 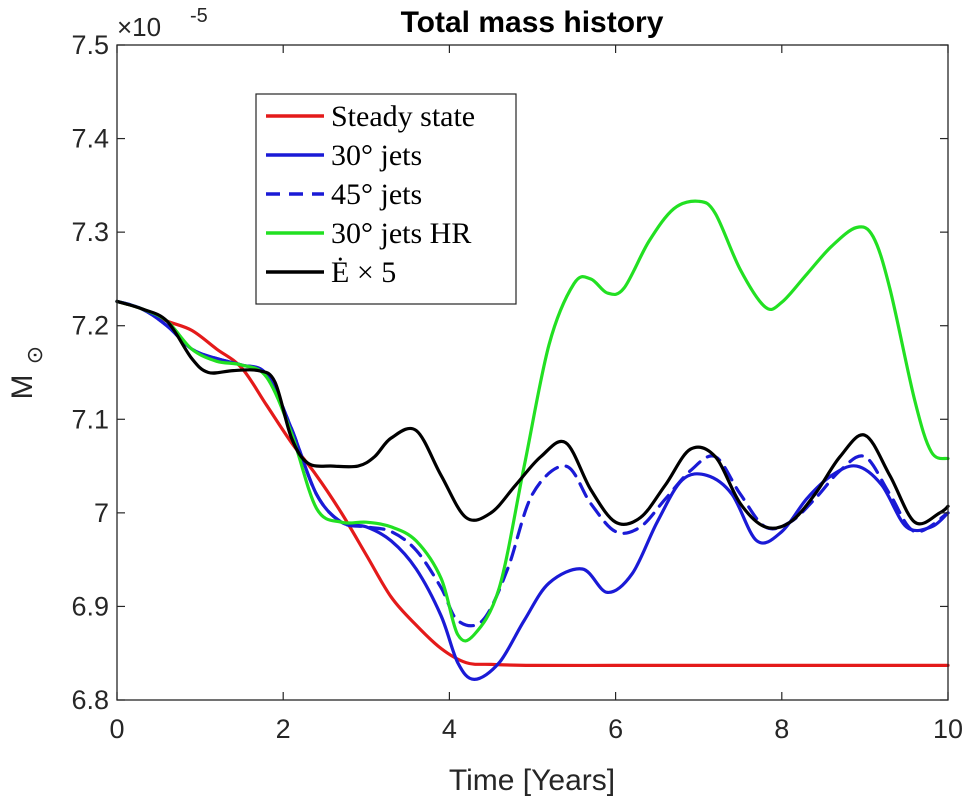 I want to click on y-tick-label: 6.8, so click(x=90, y=700).